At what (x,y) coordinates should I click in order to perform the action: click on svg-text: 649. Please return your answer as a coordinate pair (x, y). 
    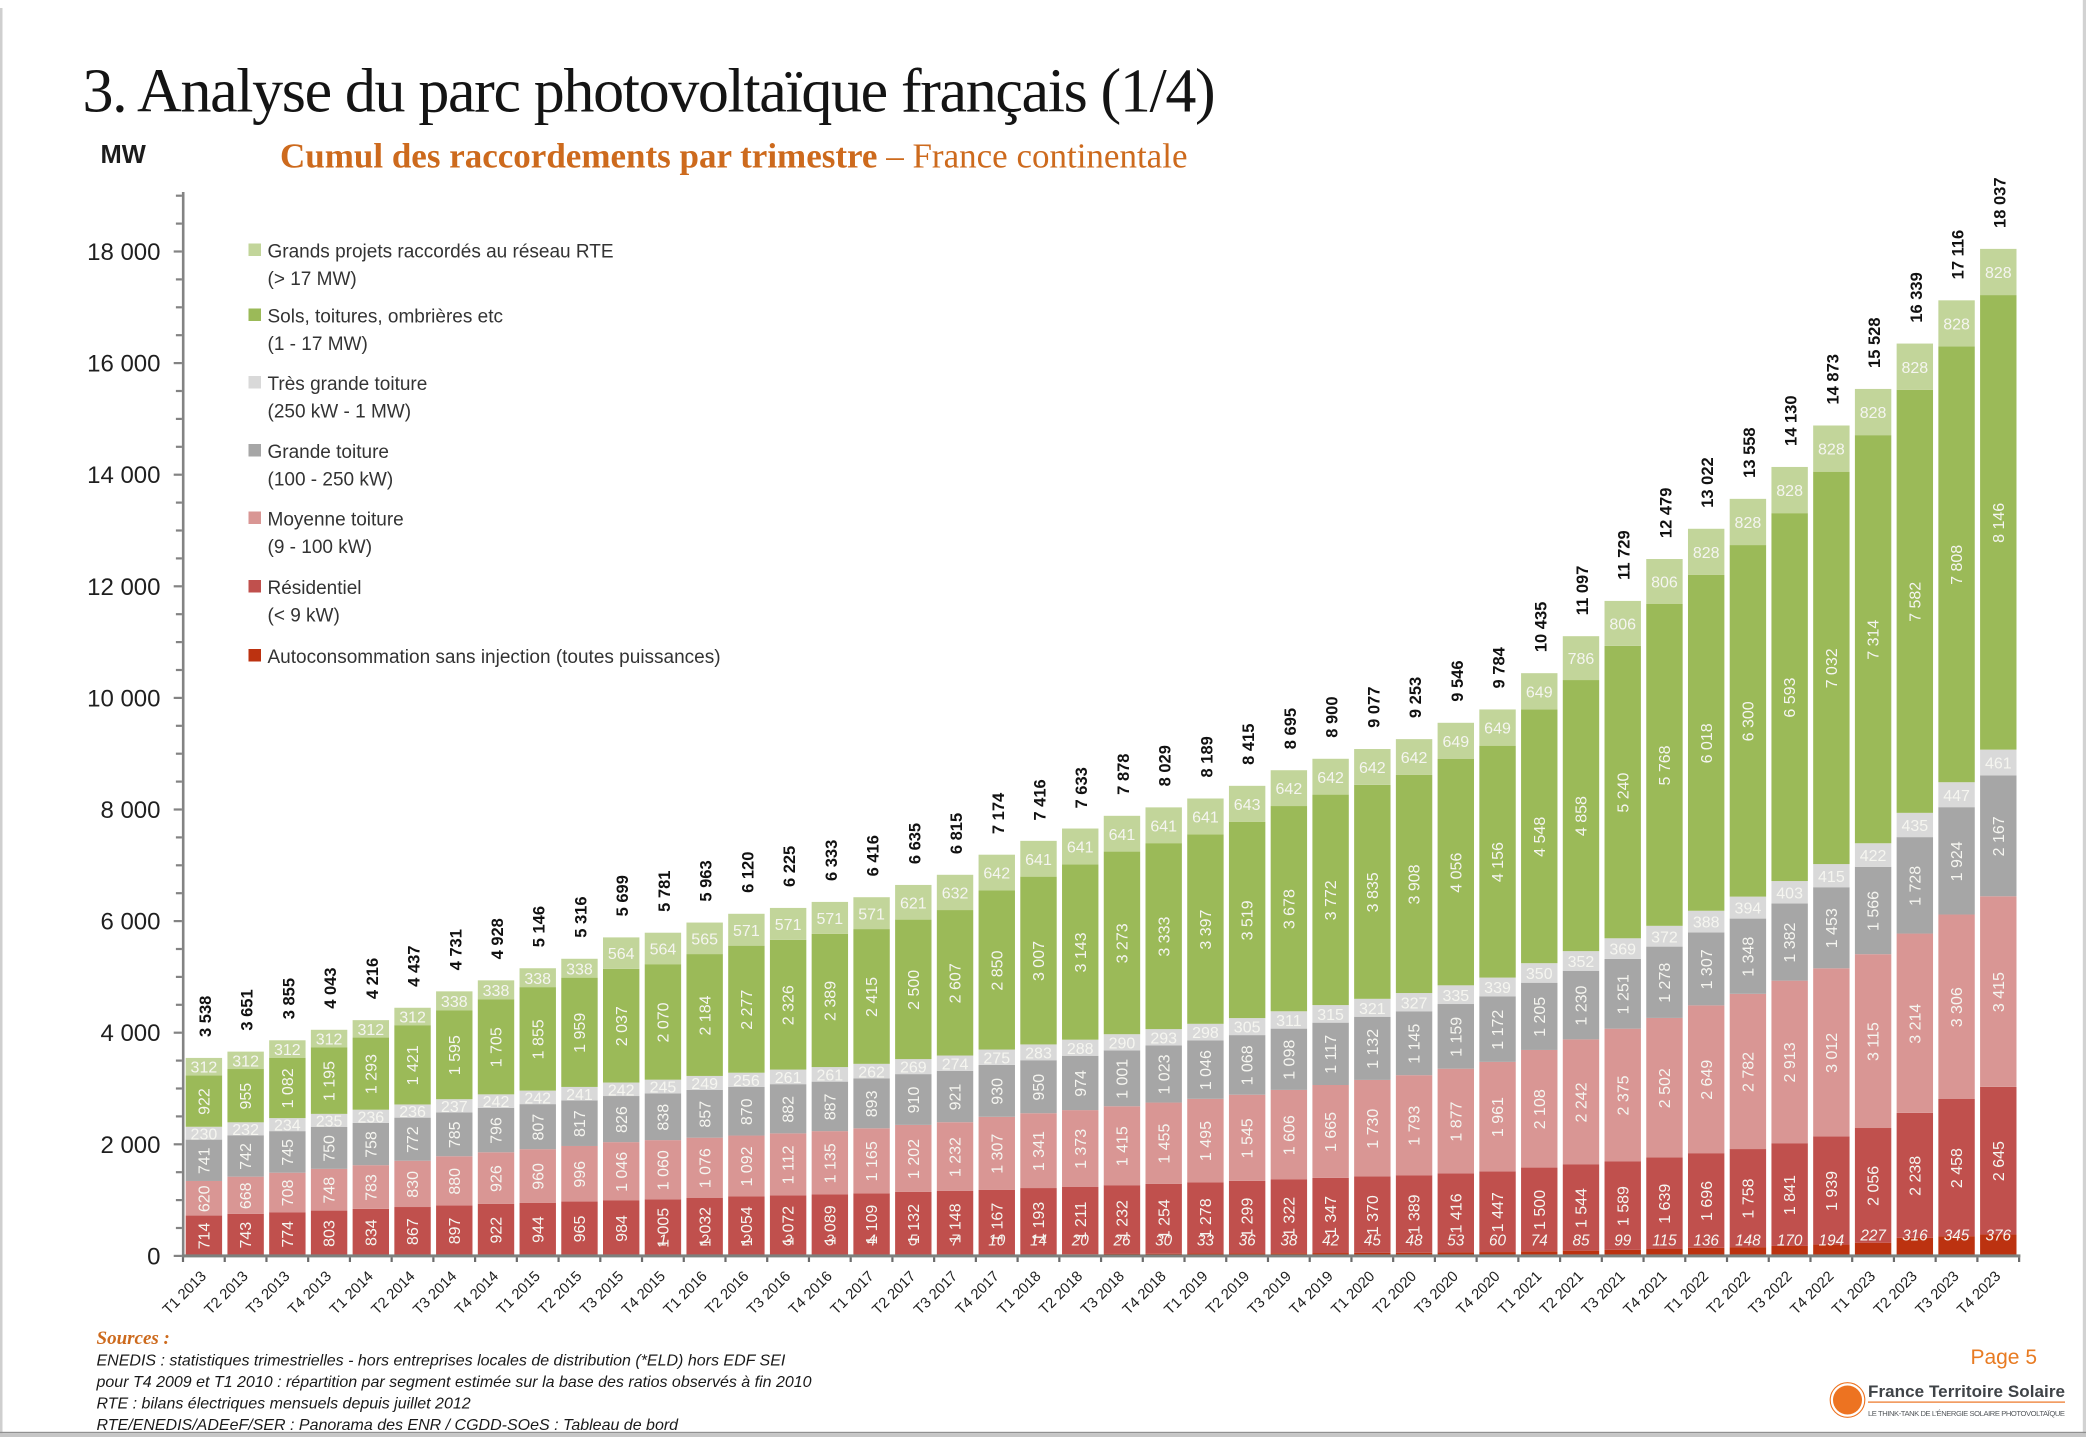
    Looking at the image, I should click on (1539, 692).